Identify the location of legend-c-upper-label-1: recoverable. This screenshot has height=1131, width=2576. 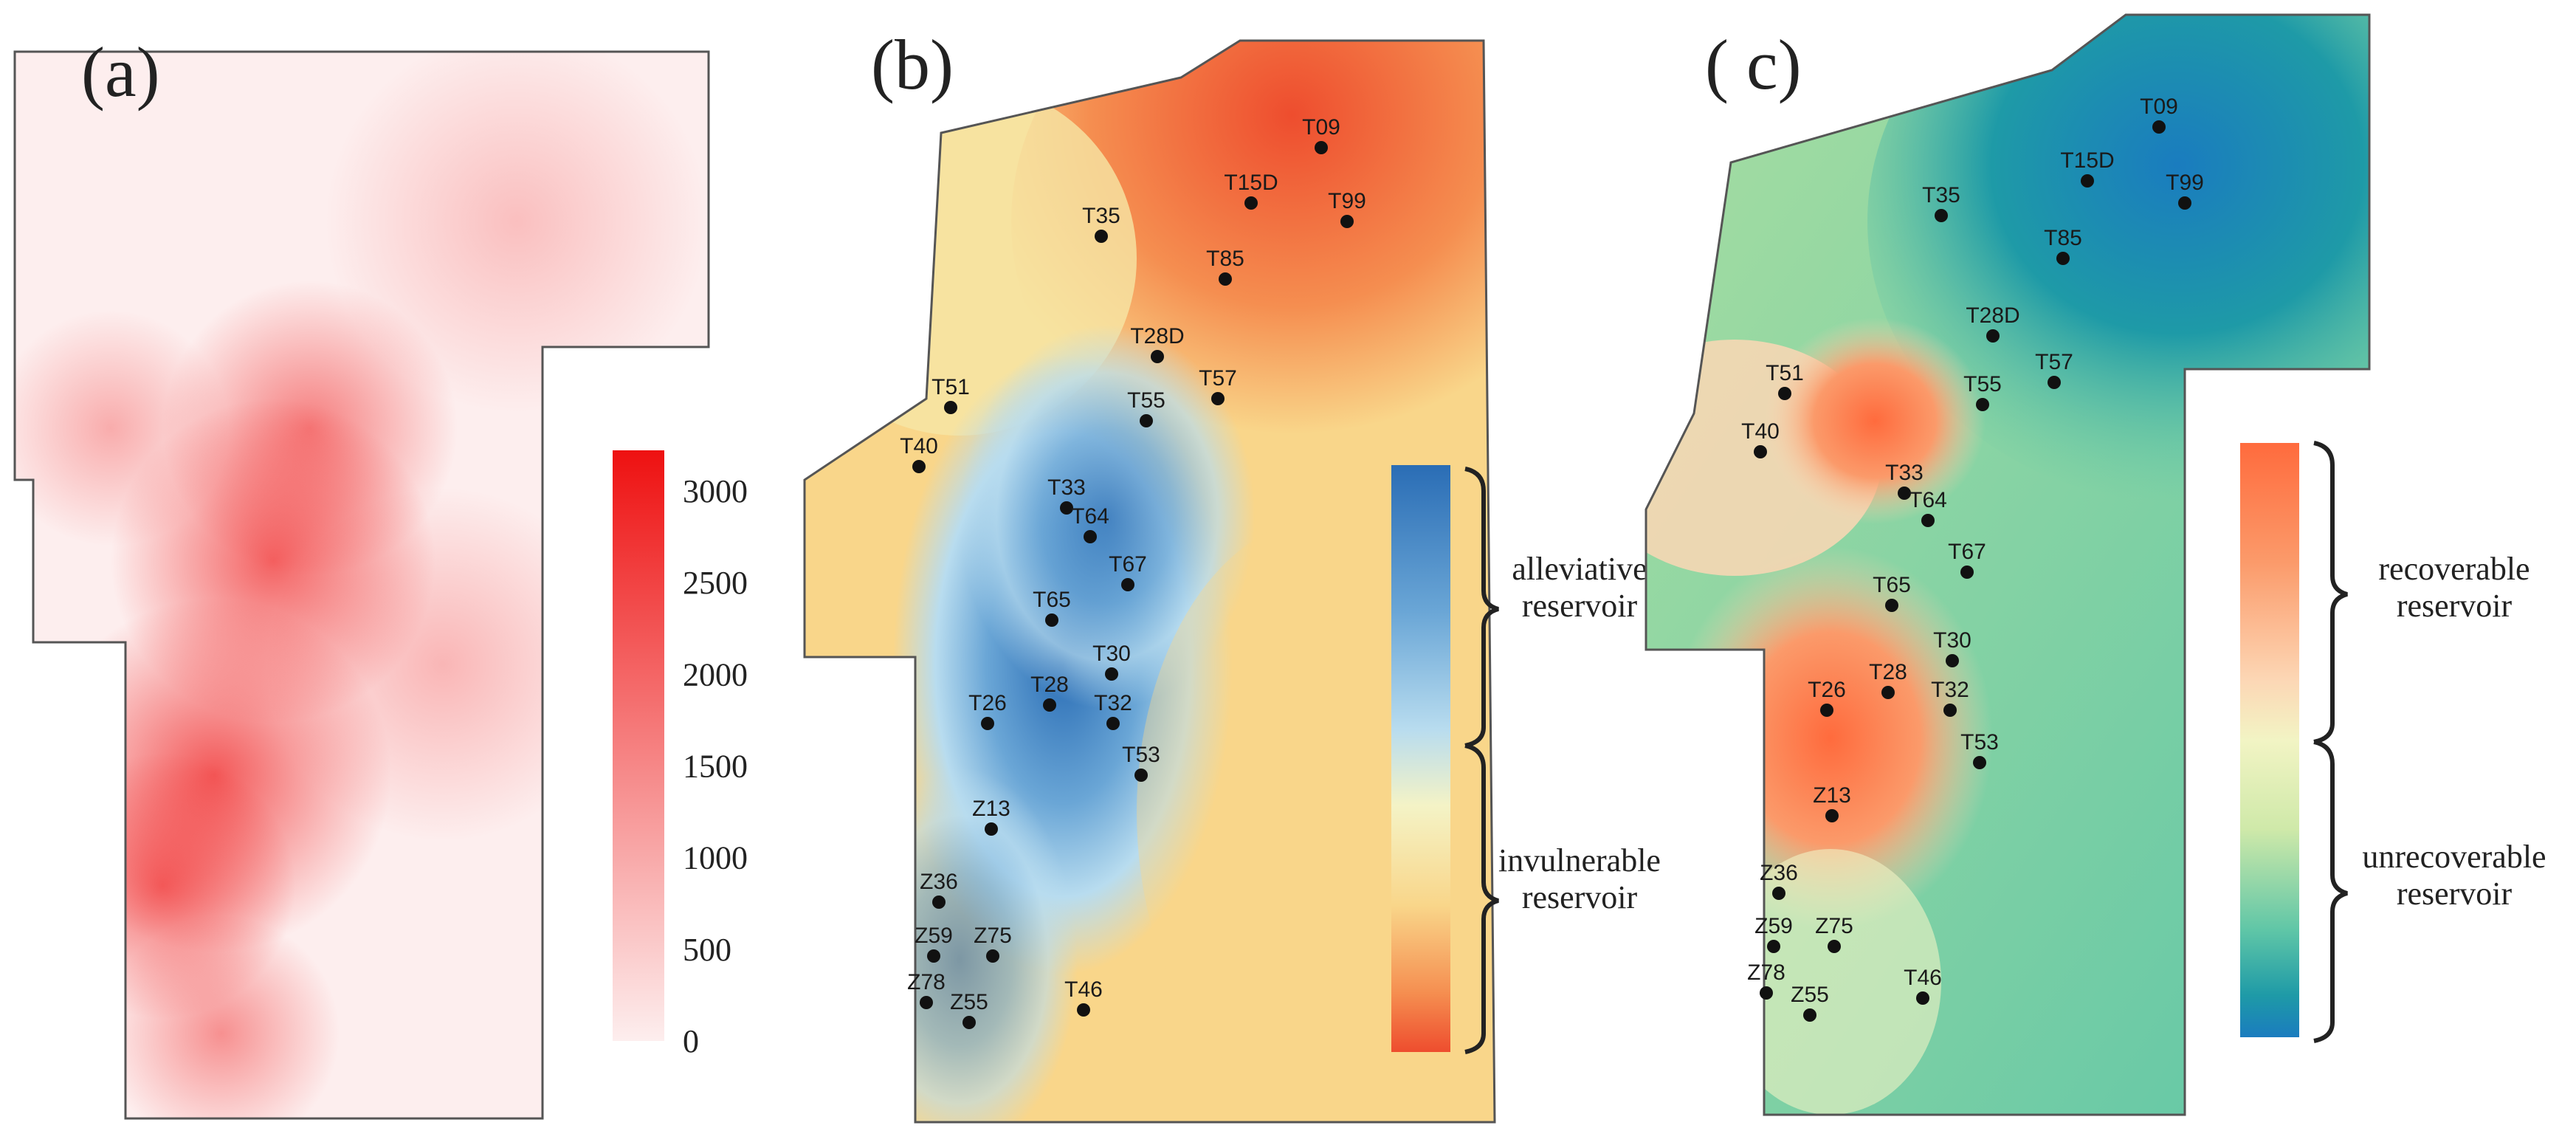
(2454, 569).